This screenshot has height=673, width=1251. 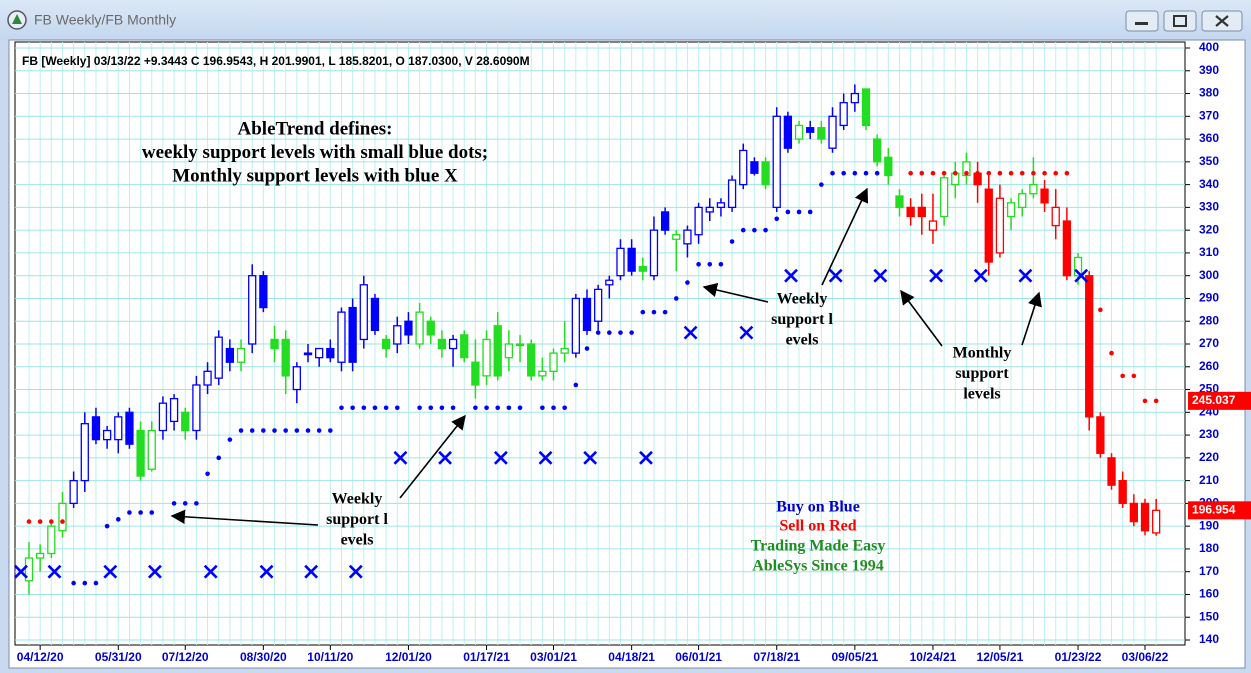 What do you see at coordinates (185, 657) in the screenshot?
I see `x-tick-label: 07/12/20` at bounding box center [185, 657].